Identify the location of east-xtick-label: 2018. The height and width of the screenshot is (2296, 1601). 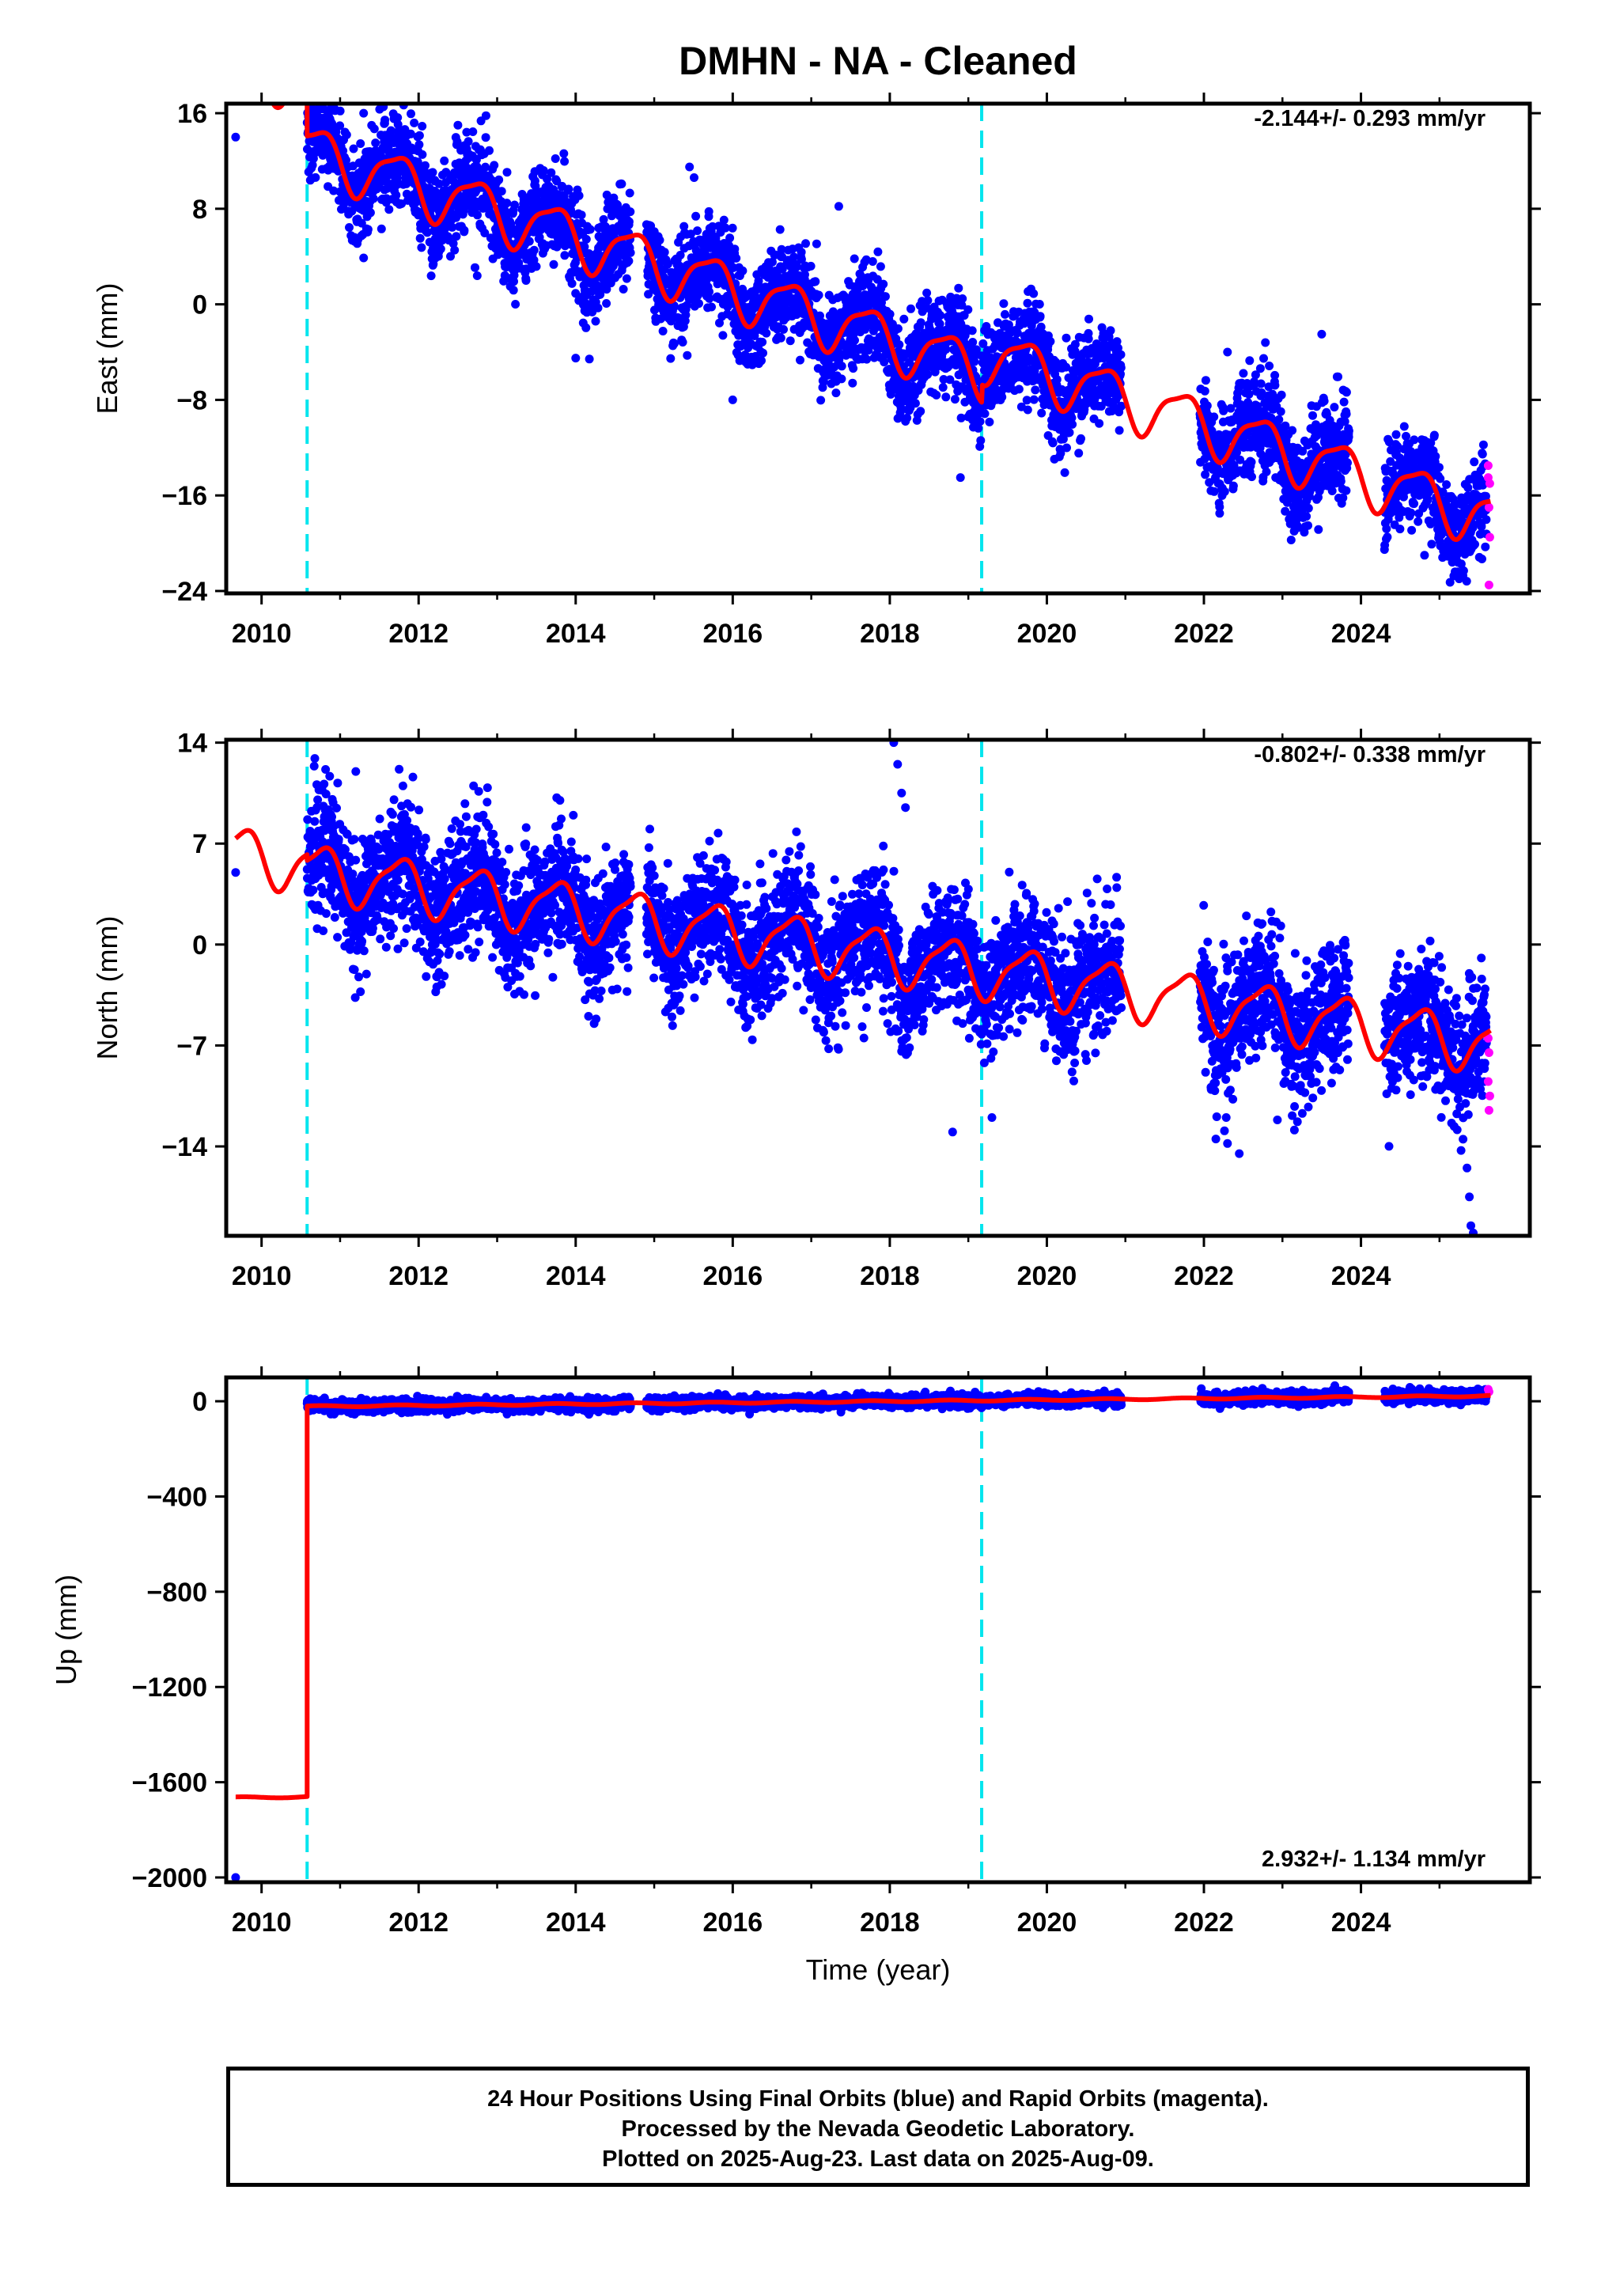
(890, 634).